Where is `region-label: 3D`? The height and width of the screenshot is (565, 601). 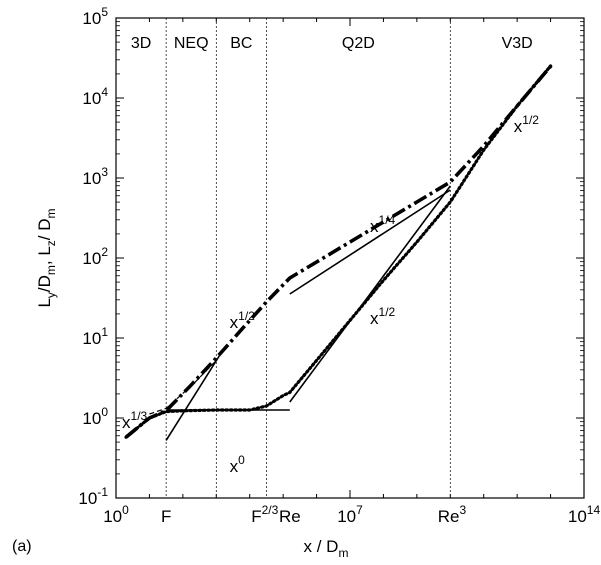
region-label: 3D is located at coordinates (141, 43).